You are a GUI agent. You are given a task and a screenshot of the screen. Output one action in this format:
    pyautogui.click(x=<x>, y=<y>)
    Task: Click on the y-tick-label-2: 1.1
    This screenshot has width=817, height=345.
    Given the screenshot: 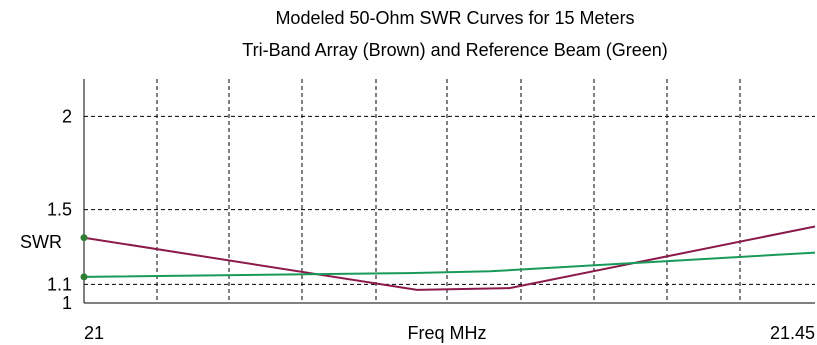 What is the action you would take?
    pyautogui.click(x=59, y=284)
    